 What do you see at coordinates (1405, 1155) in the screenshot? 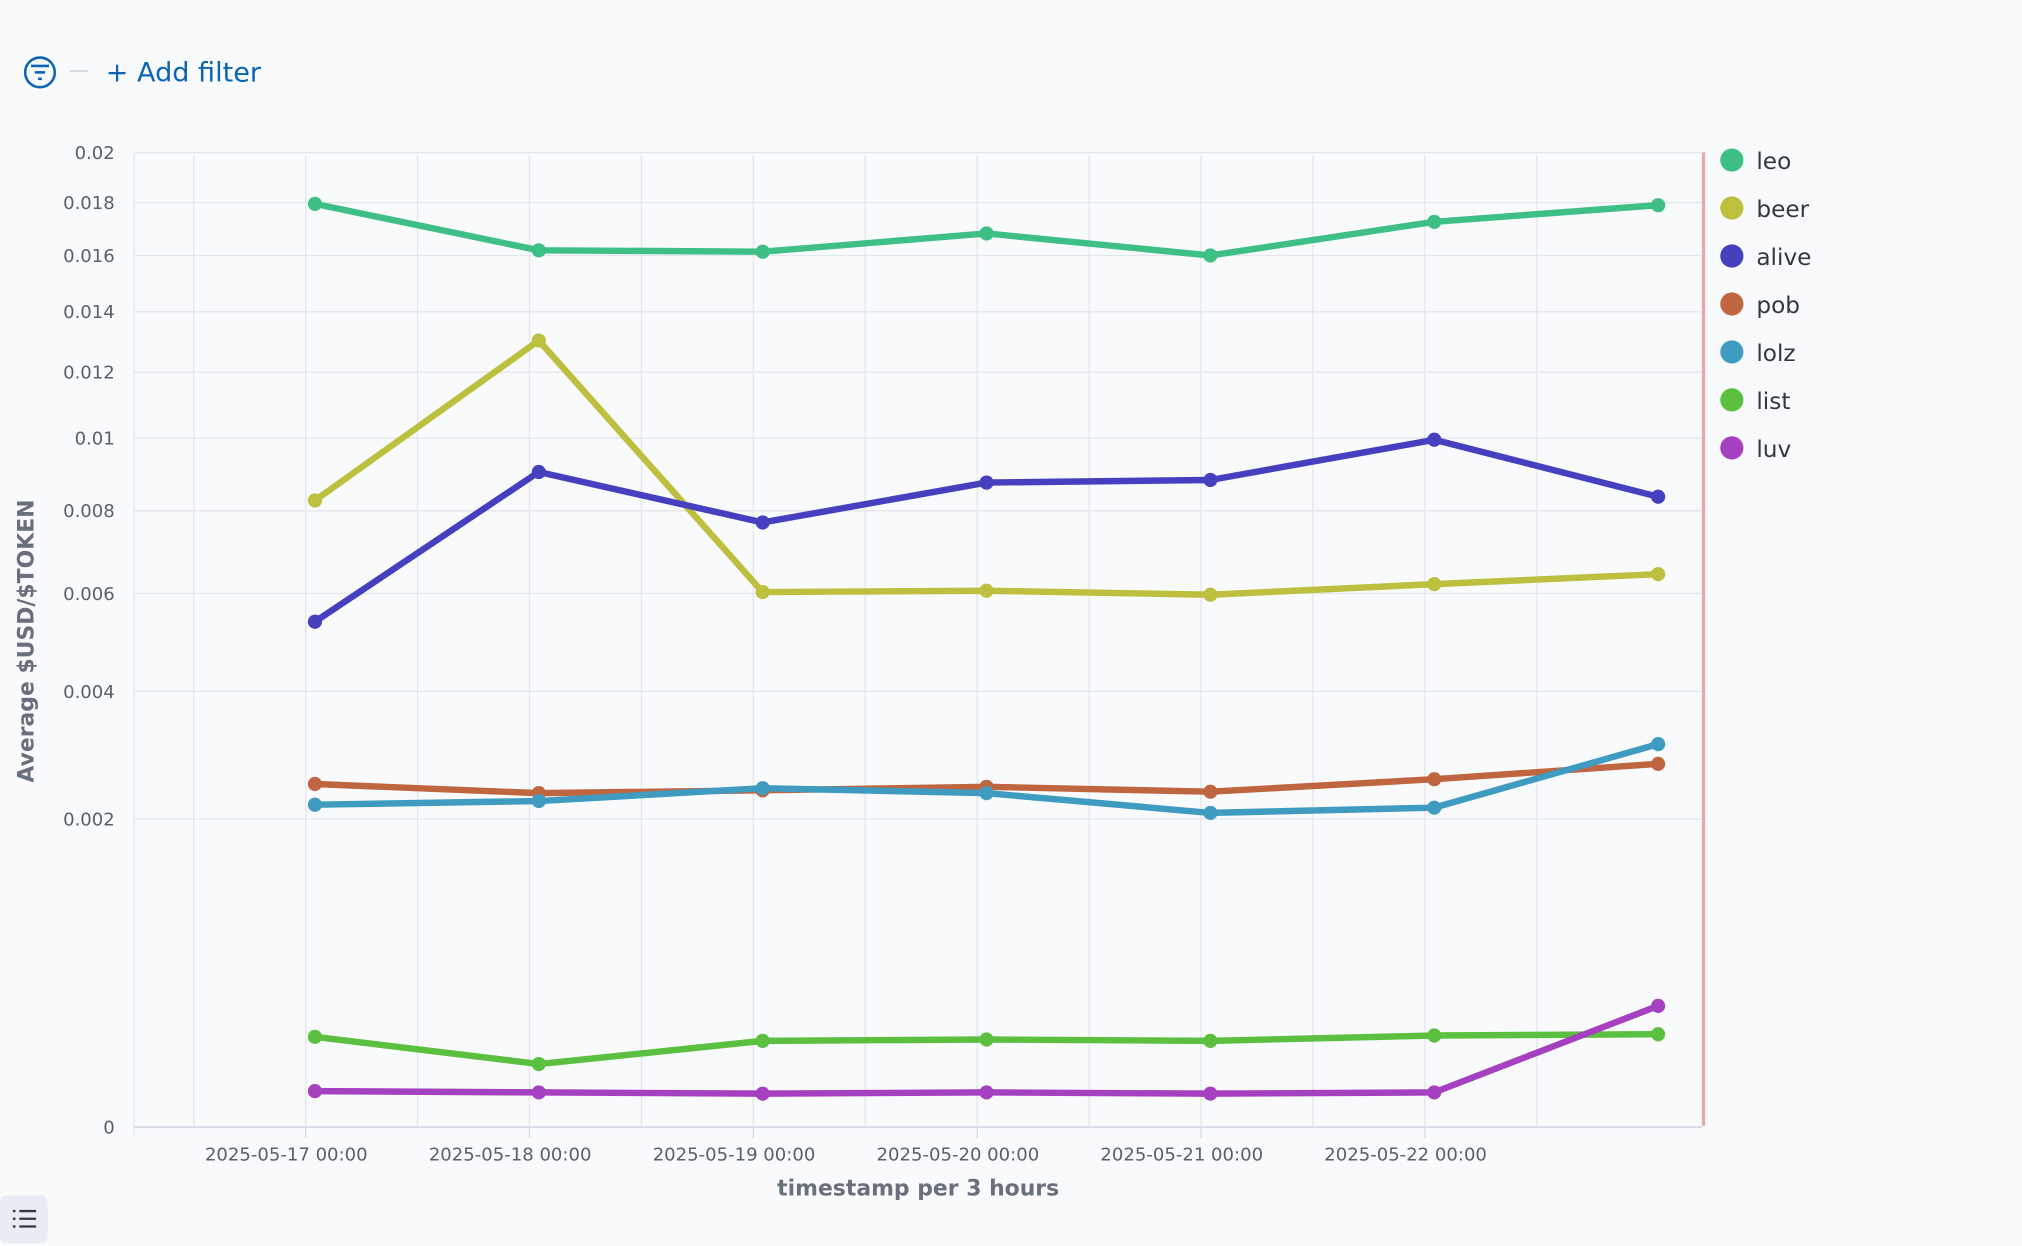
I see `x-tick-label: 2025-05-22 00:00` at bounding box center [1405, 1155].